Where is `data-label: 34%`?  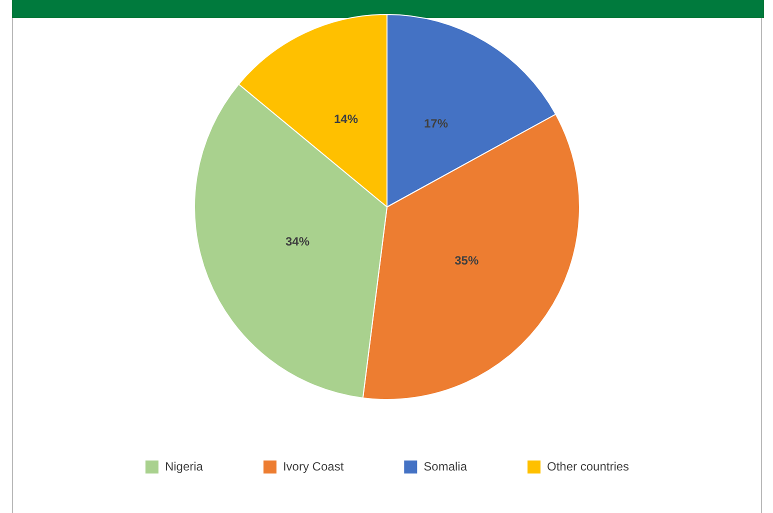 data-label: 34% is located at coordinates (297, 241).